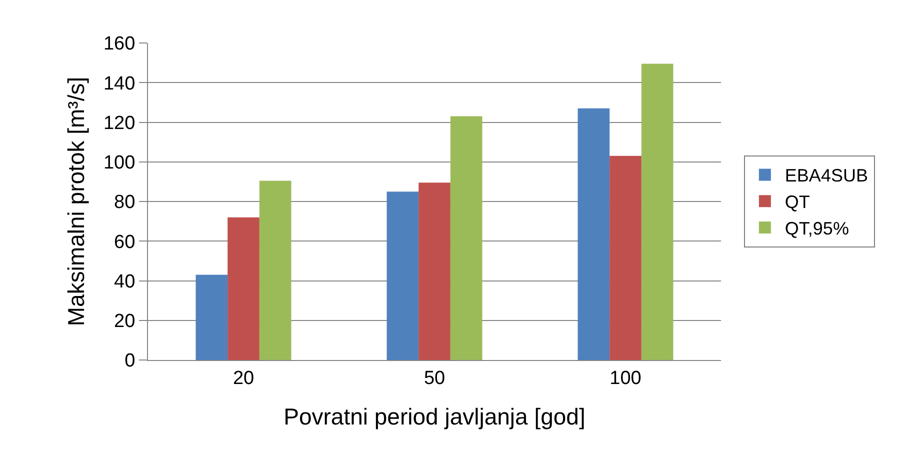 The width and height of the screenshot is (901, 475). I want to click on y-tick-label: 80, so click(125, 203).